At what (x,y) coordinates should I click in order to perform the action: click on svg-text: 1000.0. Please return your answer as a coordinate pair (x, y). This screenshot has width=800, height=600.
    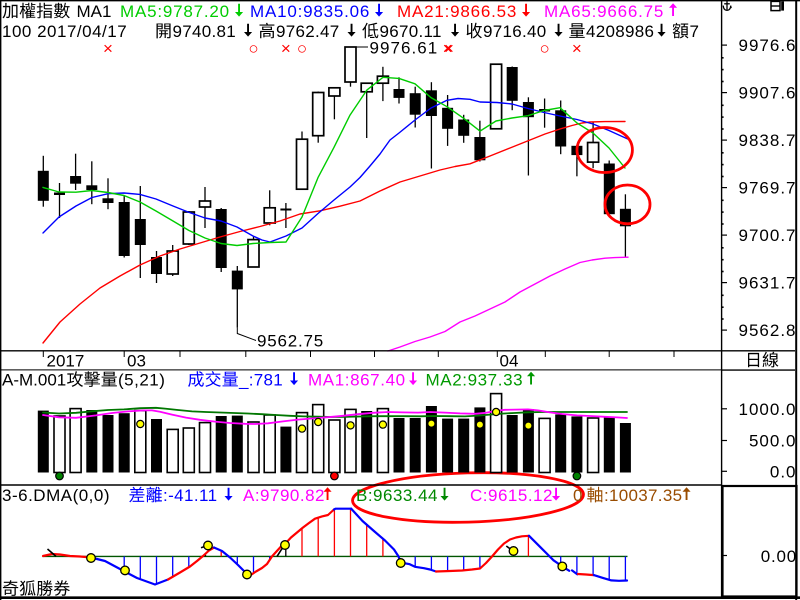
    Looking at the image, I should click on (768, 409).